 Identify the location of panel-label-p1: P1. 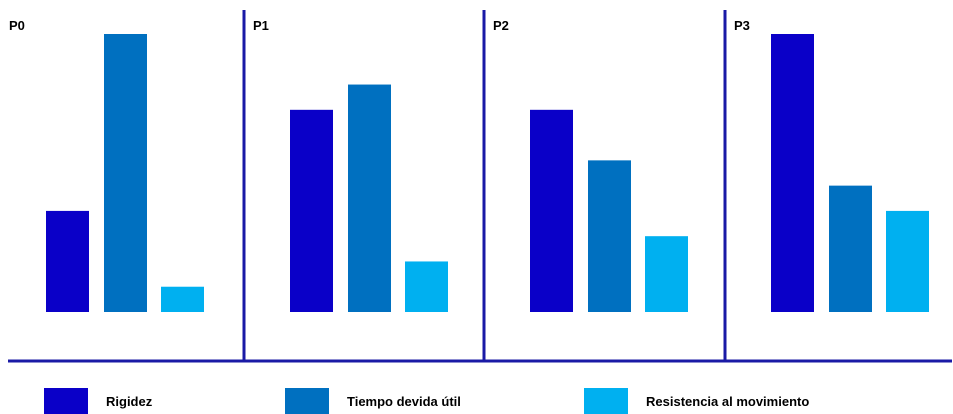
(261, 25).